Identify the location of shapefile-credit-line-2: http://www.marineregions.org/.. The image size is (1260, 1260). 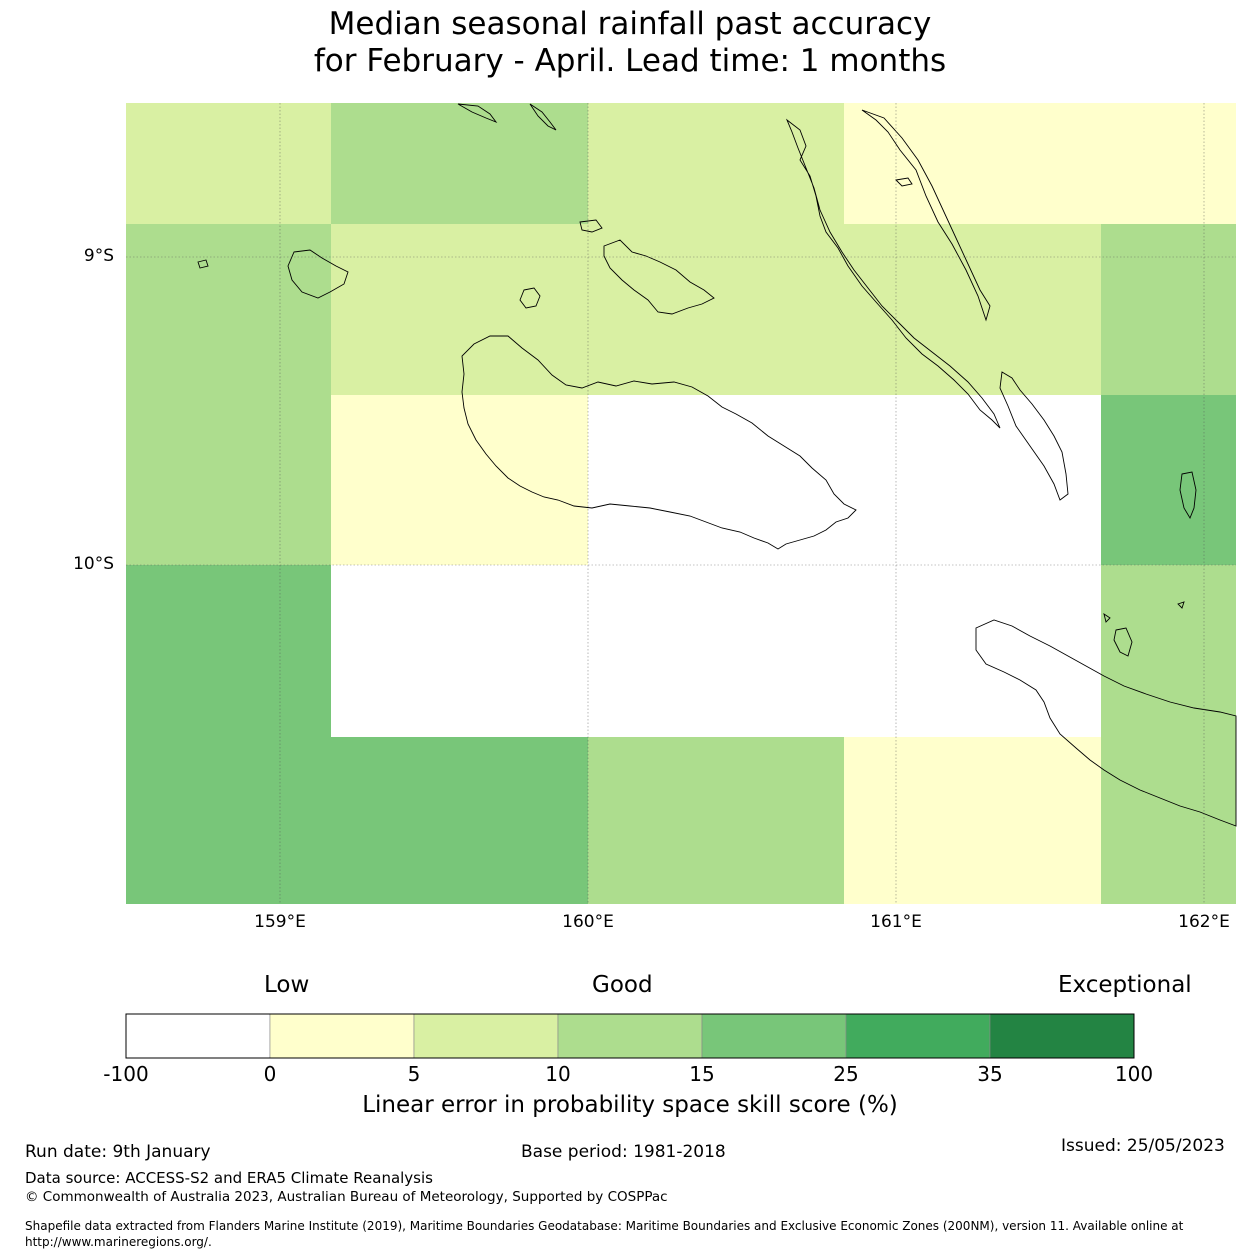
(118, 1242).